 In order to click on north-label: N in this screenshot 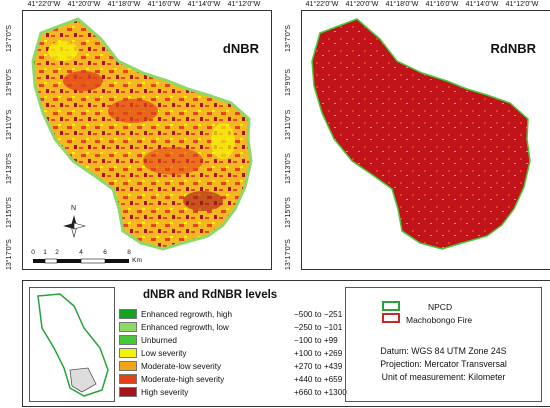, I will do `click(73, 208)`.